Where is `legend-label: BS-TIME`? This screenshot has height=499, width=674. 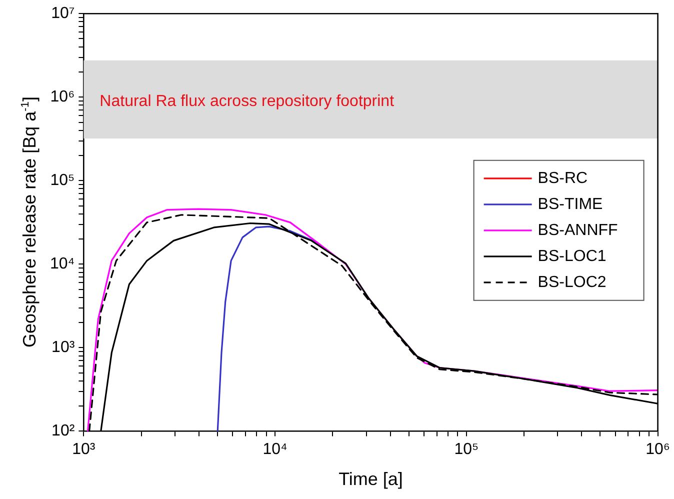
legend-label: BS-TIME is located at coordinates (570, 204).